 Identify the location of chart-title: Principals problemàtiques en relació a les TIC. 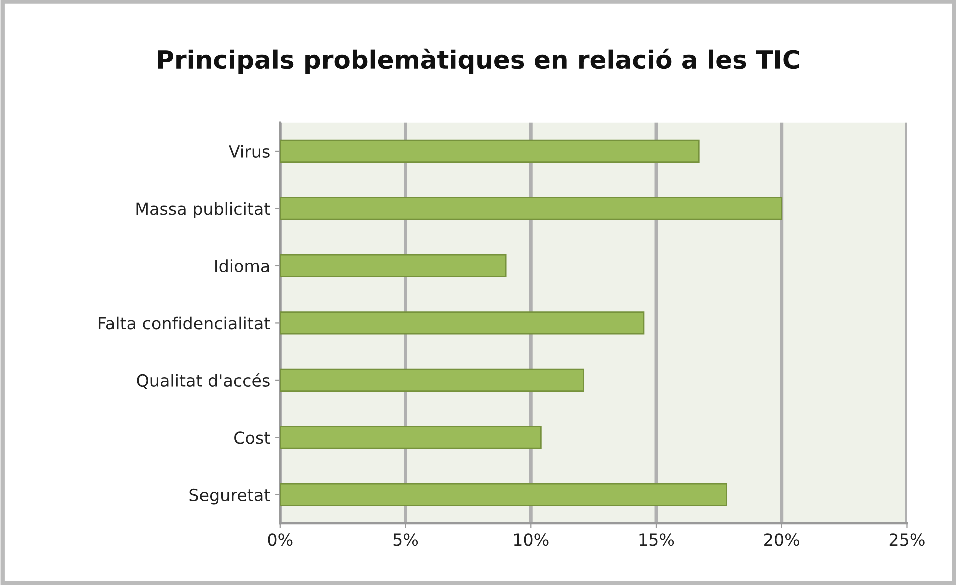
(479, 61).